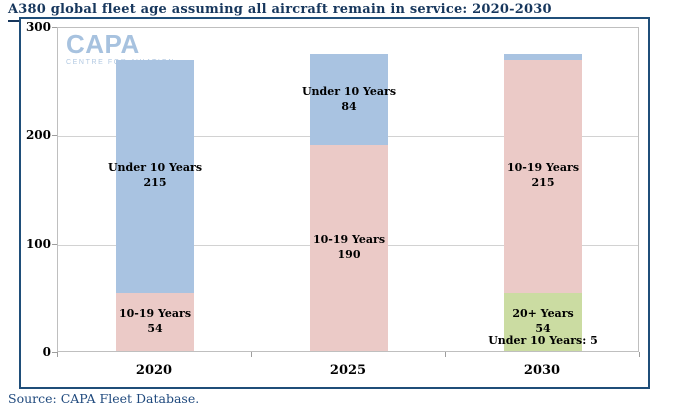 This screenshot has width=681, height=409. I want to click on segment-label: Under 10 Years 215, so click(155, 175).